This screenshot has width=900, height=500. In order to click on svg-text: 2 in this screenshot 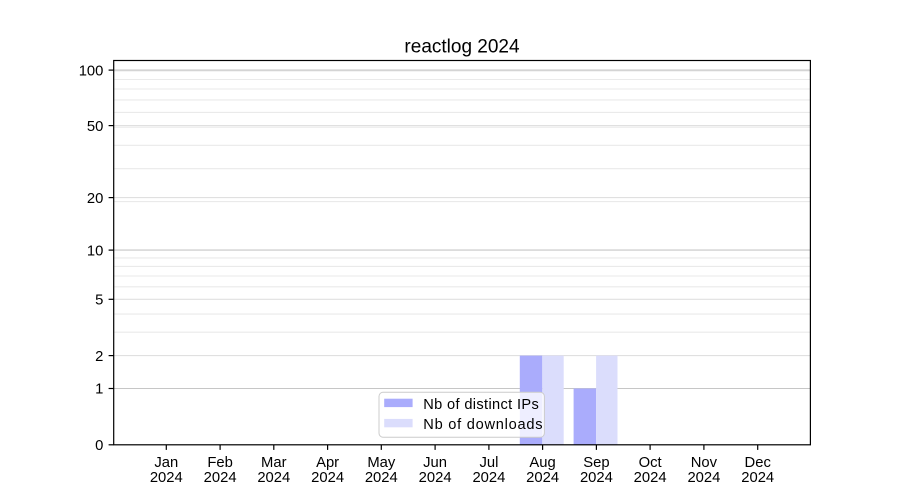, I will do `click(99, 357)`.